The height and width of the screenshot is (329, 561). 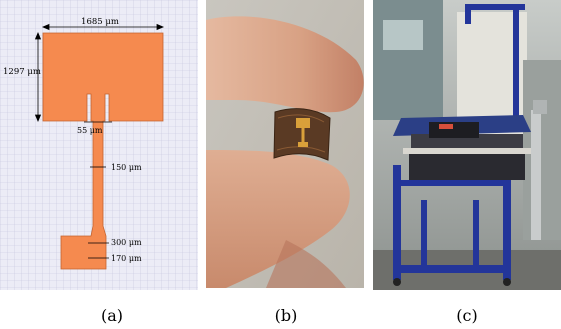 I want to click on upper-finger, so click(x=285, y=64).